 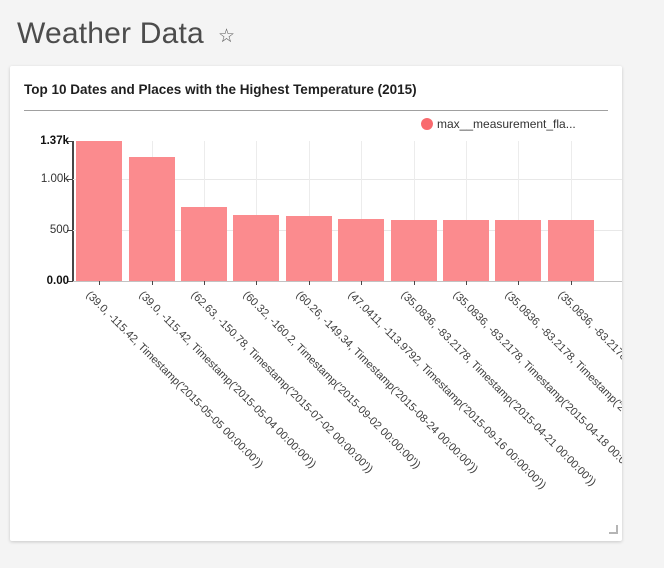 What do you see at coordinates (347, 281) in the screenshot?
I see `x-axis-line` at bounding box center [347, 281].